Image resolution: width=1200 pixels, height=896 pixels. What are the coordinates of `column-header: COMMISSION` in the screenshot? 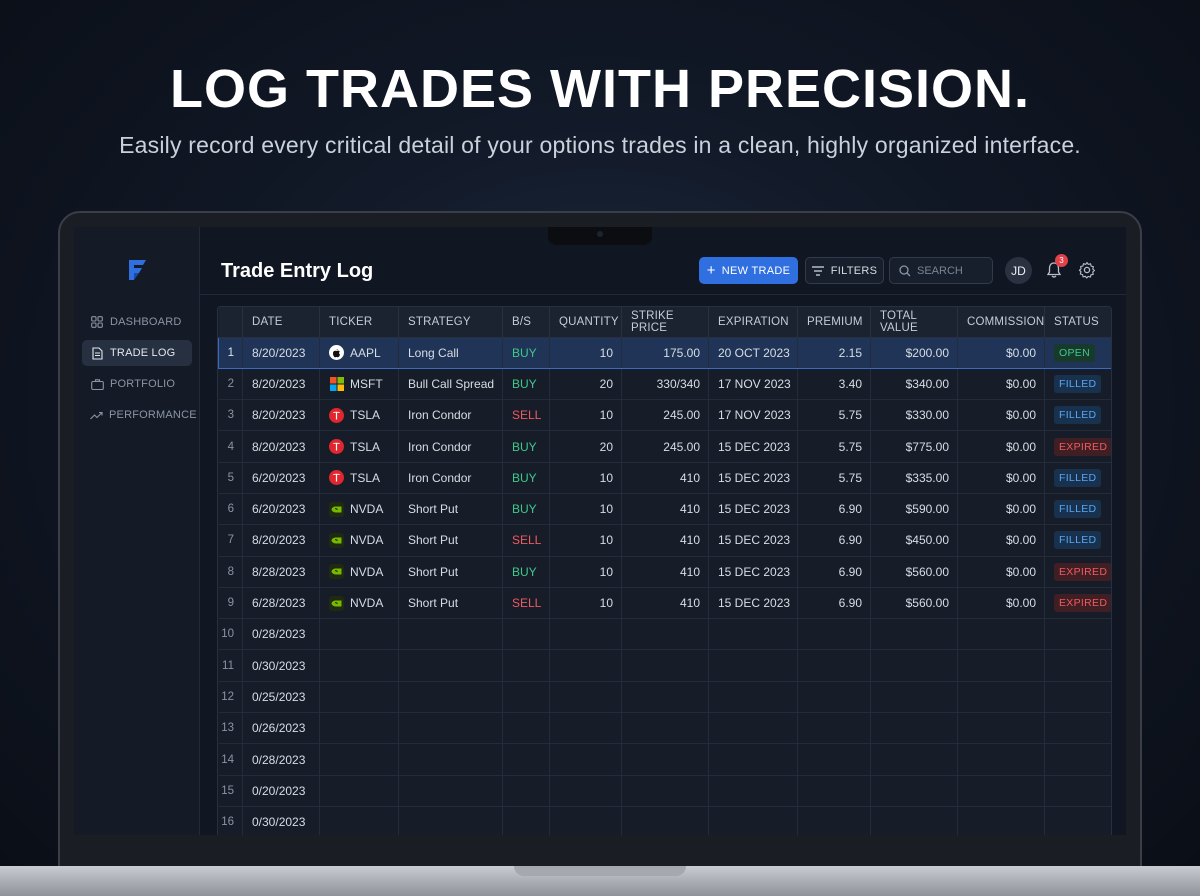 It's located at (1001, 322).